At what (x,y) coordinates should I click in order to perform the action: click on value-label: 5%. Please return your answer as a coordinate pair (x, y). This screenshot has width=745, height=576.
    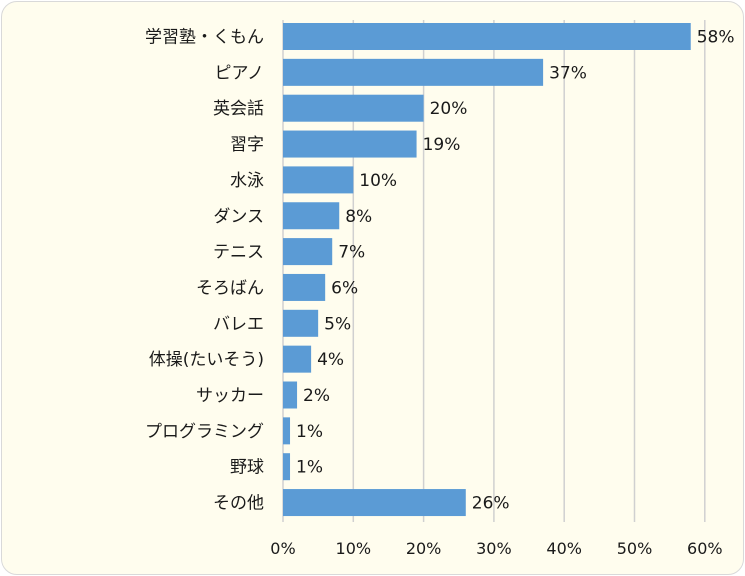
    Looking at the image, I should click on (337, 324).